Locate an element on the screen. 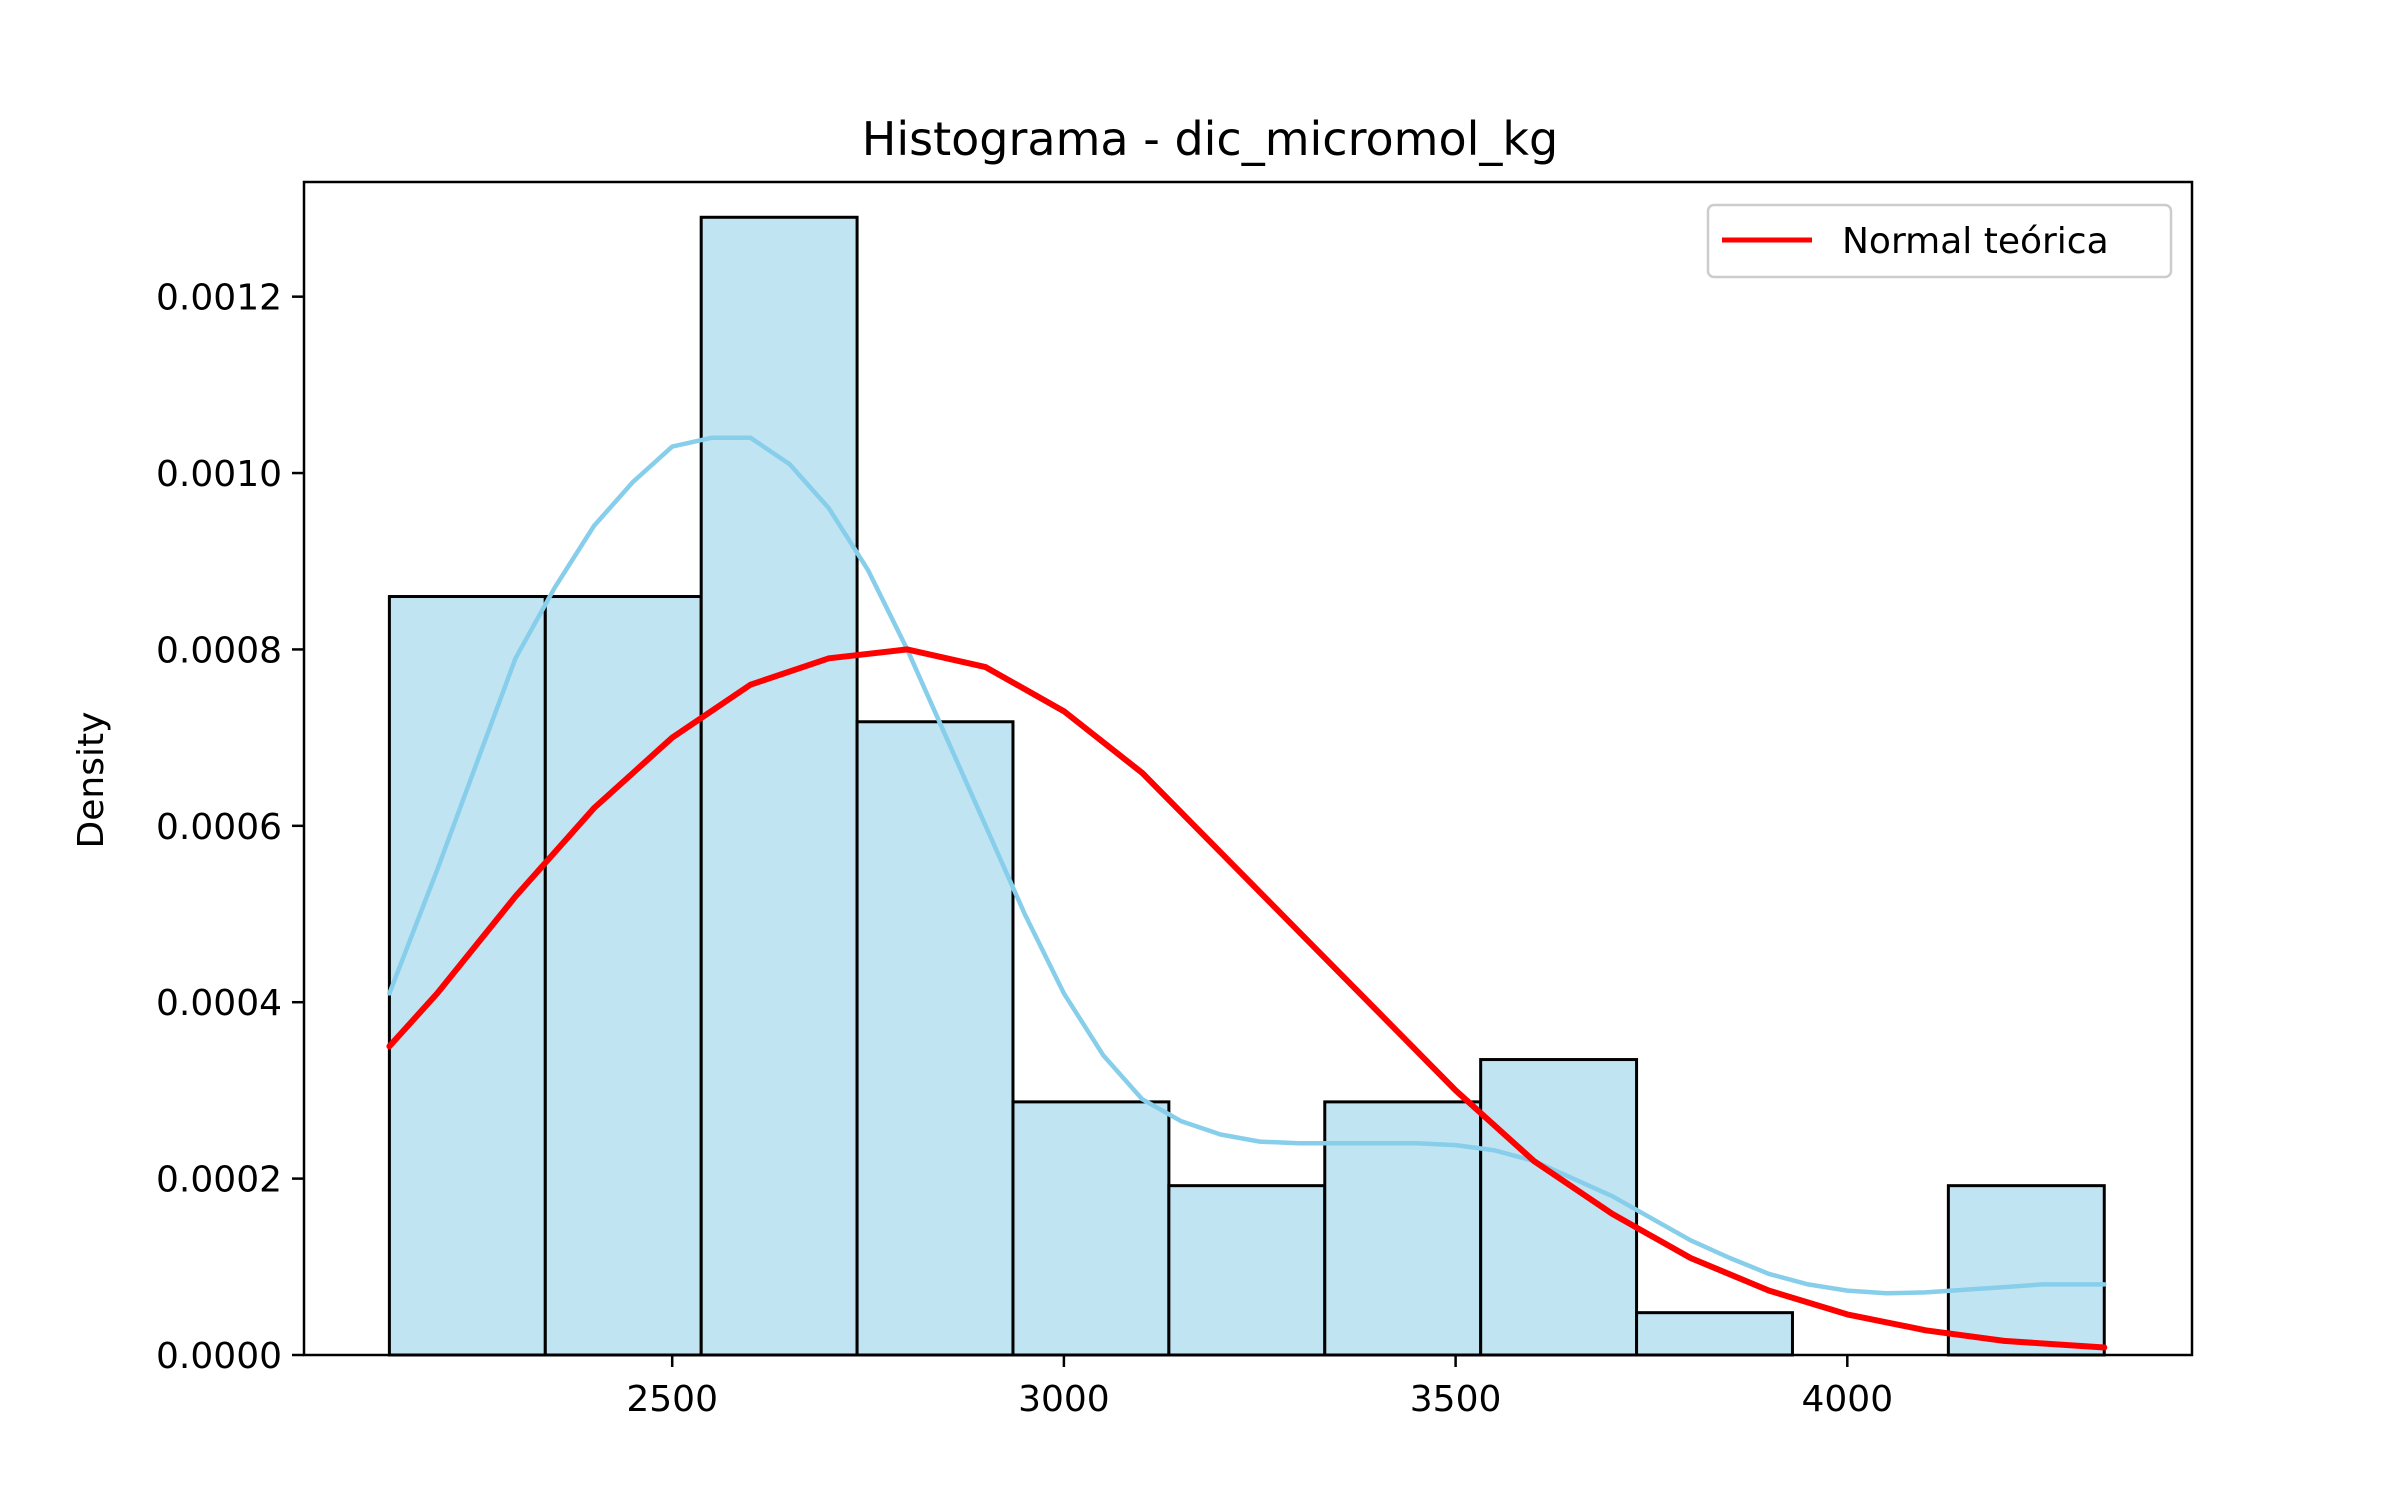 The height and width of the screenshot is (1500, 2400). y-tick-label: 0.0002 is located at coordinates (219, 1180).